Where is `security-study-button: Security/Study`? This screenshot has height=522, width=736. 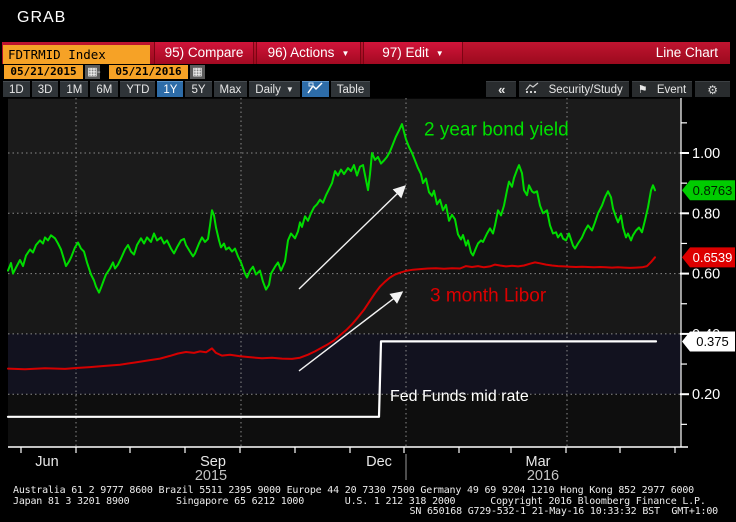 security-study-button: Security/Study is located at coordinates (574, 89).